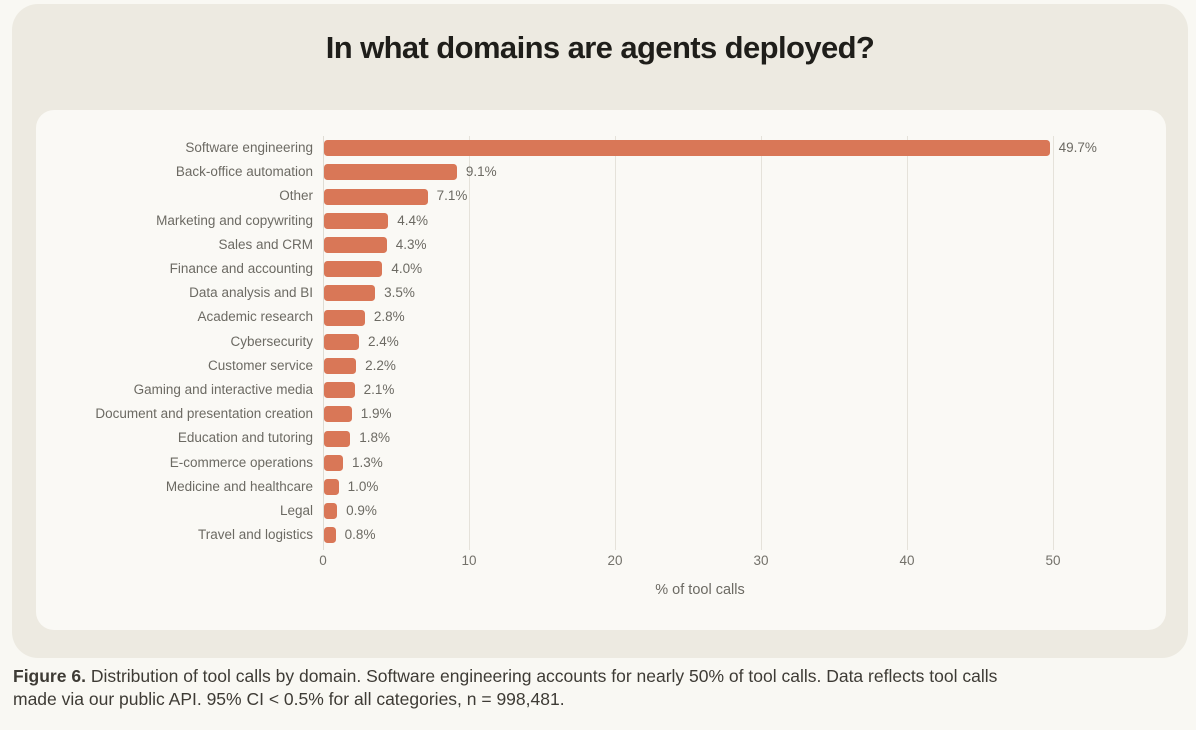 The image size is (1196, 730). Describe the element at coordinates (323, 560) in the screenshot. I see `x-tick-label: 0` at that location.